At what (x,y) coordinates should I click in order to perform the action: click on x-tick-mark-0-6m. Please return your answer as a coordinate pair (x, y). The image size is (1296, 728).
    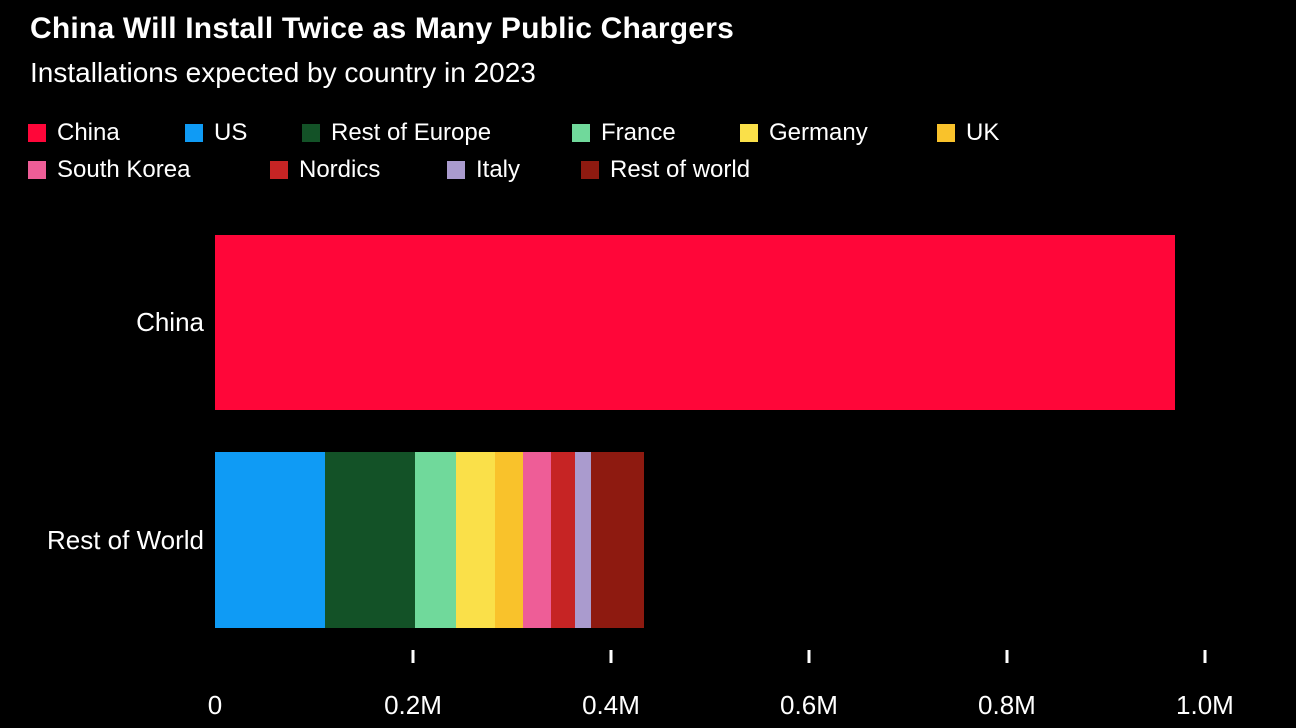
    Looking at the image, I should click on (809, 656).